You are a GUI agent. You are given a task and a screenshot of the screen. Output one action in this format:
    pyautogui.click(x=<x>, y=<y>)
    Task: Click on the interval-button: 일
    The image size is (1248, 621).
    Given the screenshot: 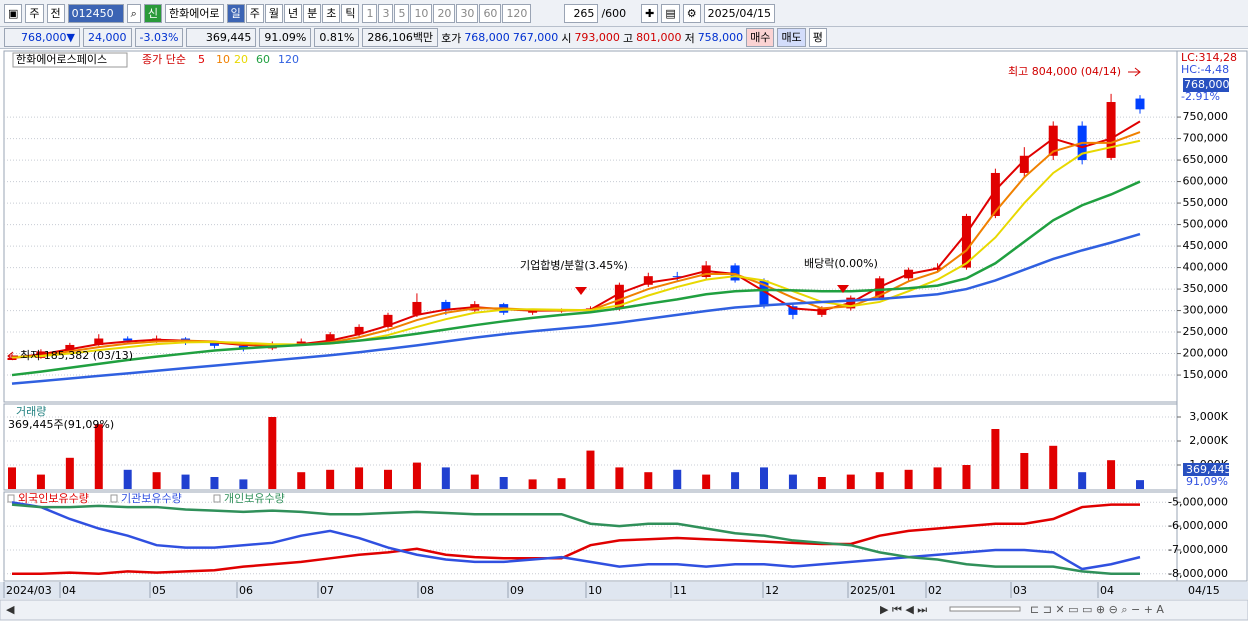 What is the action you would take?
    pyautogui.click(x=235, y=13)
    